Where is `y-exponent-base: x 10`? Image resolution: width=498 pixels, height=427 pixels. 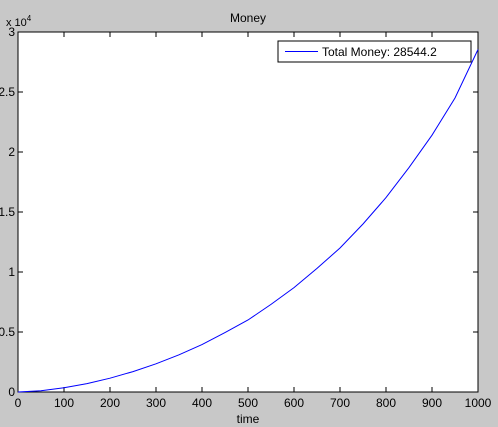
y-exponent-base: x 10 is located at coordinates (16, 23).